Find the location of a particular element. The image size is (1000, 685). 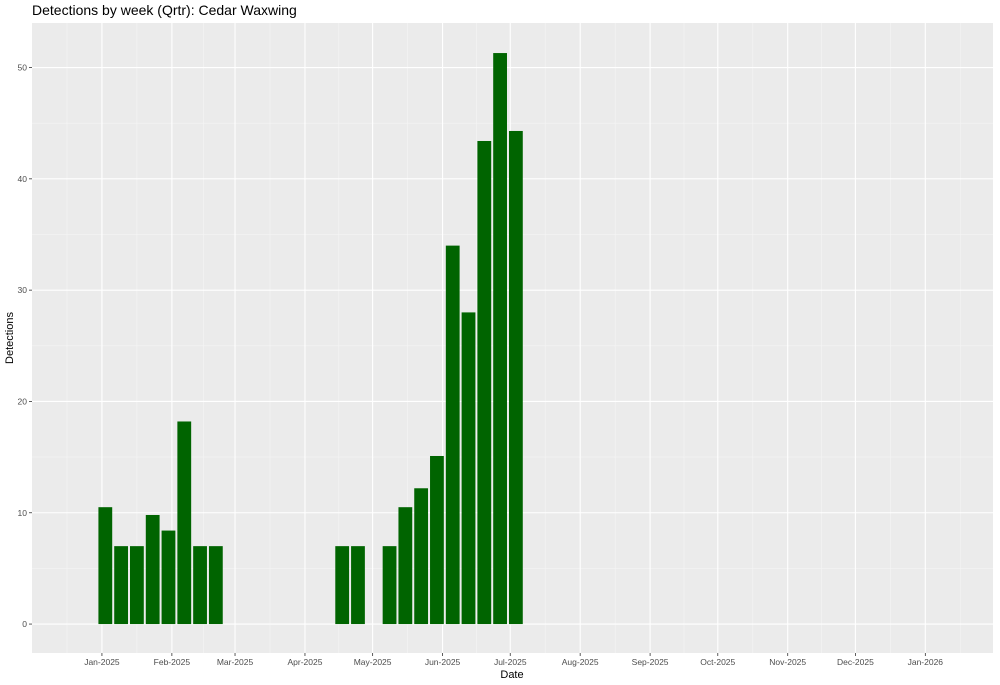

x-tick-label: Nov-2025 is located at coordinates (787, 662).